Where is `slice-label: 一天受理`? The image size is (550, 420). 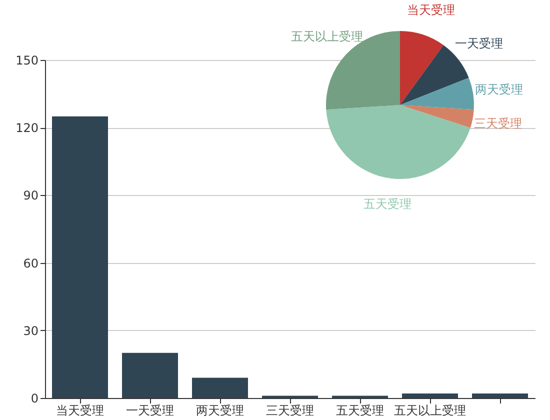 slice-label: 一天受理 is located at coordinates (479, 43).